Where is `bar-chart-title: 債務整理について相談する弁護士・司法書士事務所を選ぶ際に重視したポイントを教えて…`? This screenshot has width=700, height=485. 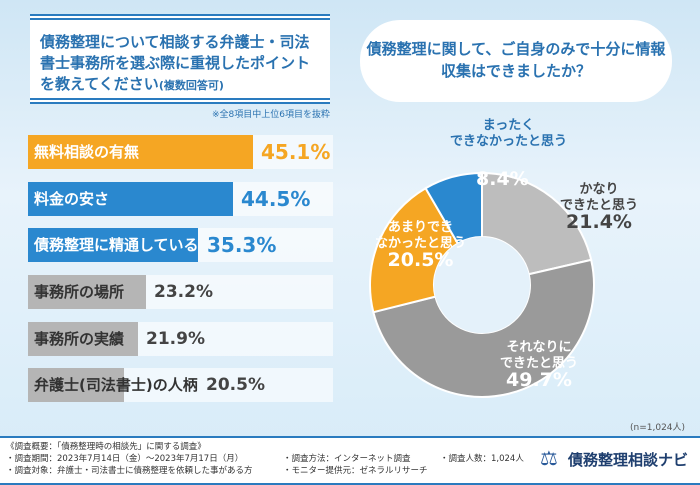
bar-chart-title: 債務整理について相談する弁護士・司法書士事務所を選ぶ際に重視したポイントを教えて… is located at coordinates (180, 59).